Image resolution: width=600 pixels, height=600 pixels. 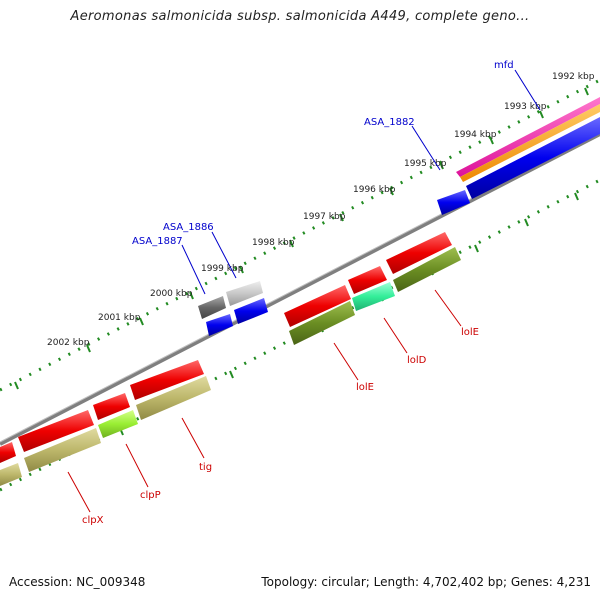 What do you see at coordinates (504, 65) in the screenshot?
I see `label-mfd: mfd` at bounding box center [504, 65].